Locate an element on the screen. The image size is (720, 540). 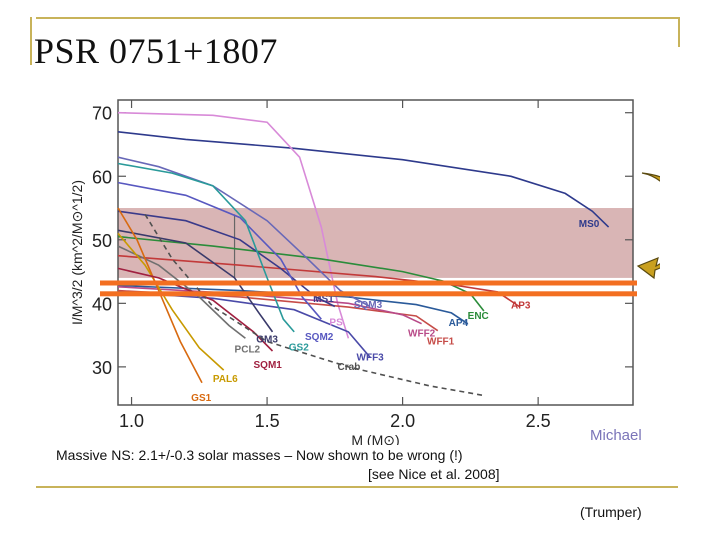
curve-label: Crab is located at coordinates (349, 367).